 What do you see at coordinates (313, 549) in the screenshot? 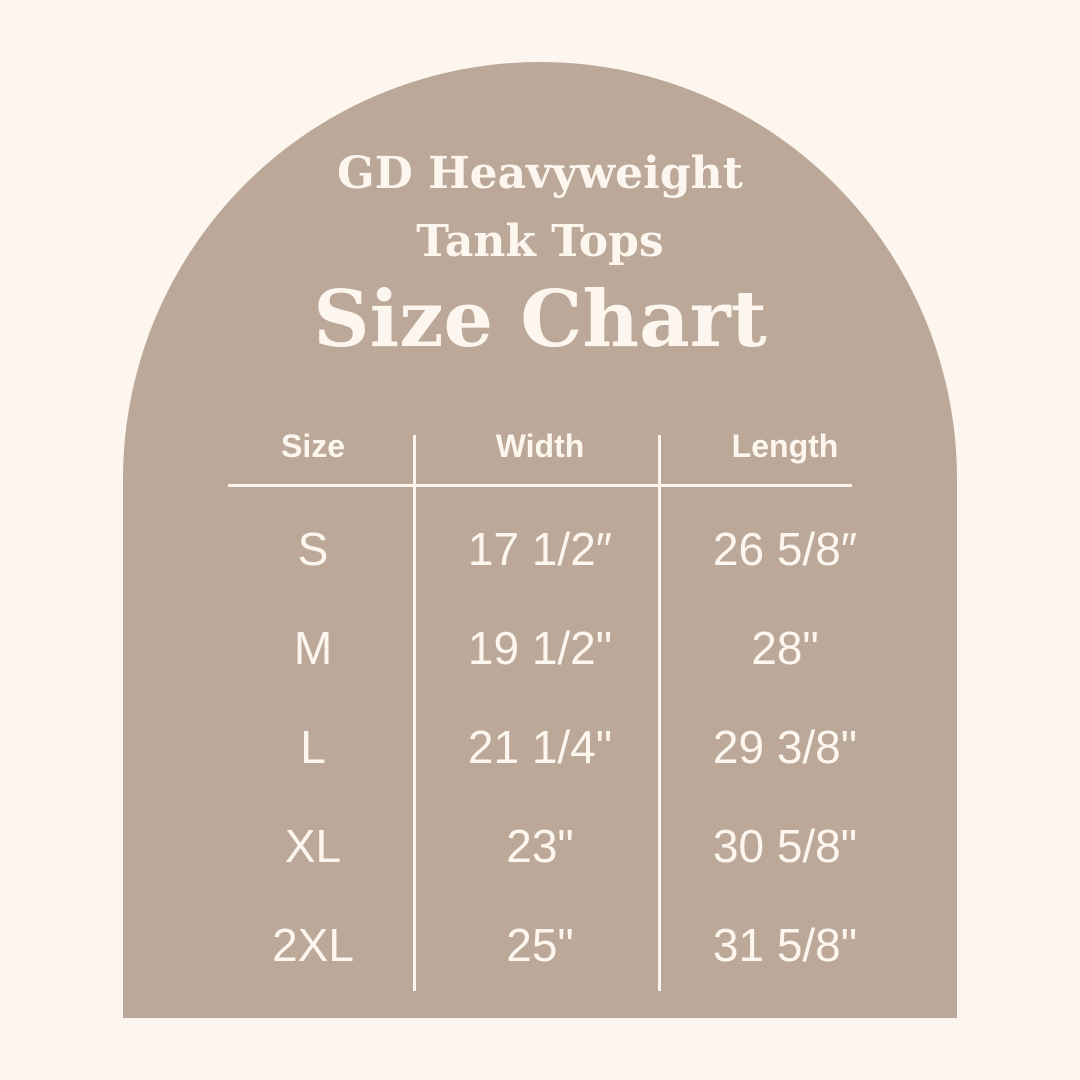
I see `cell-size: S` at bounding box center [313, 549].